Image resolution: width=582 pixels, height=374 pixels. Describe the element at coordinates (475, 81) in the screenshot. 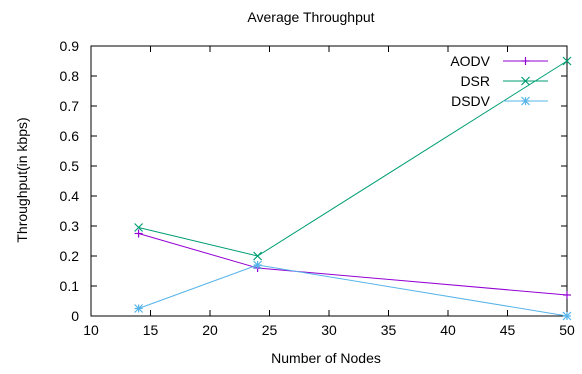

I see `legend-label-dsr: DSR` at that location.